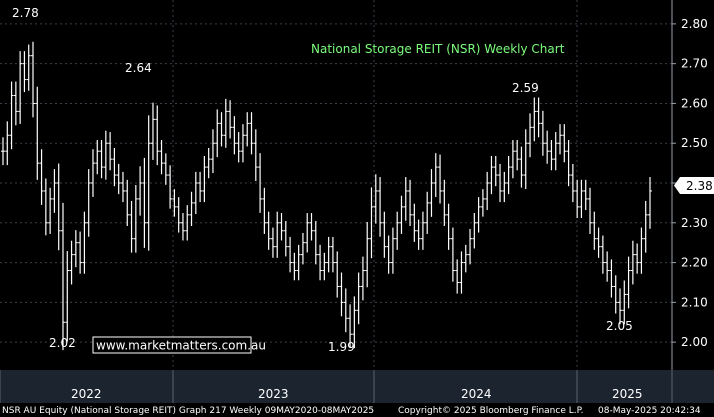 This screenshot has height=417, width=714. Describe the element at coordinates (181, 346) in the screenshot. I see `watermark-text: www.marketmatters.com.au` at that location.